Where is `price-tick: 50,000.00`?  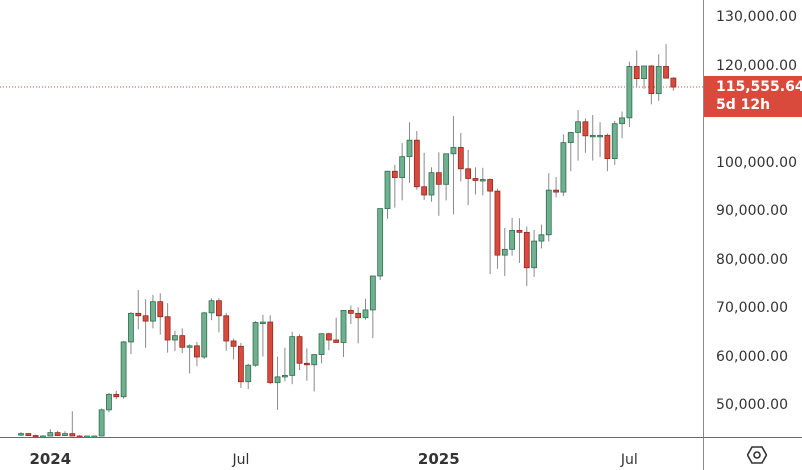
price-tick: 50,000.00 is located at coordinates (752, 405).